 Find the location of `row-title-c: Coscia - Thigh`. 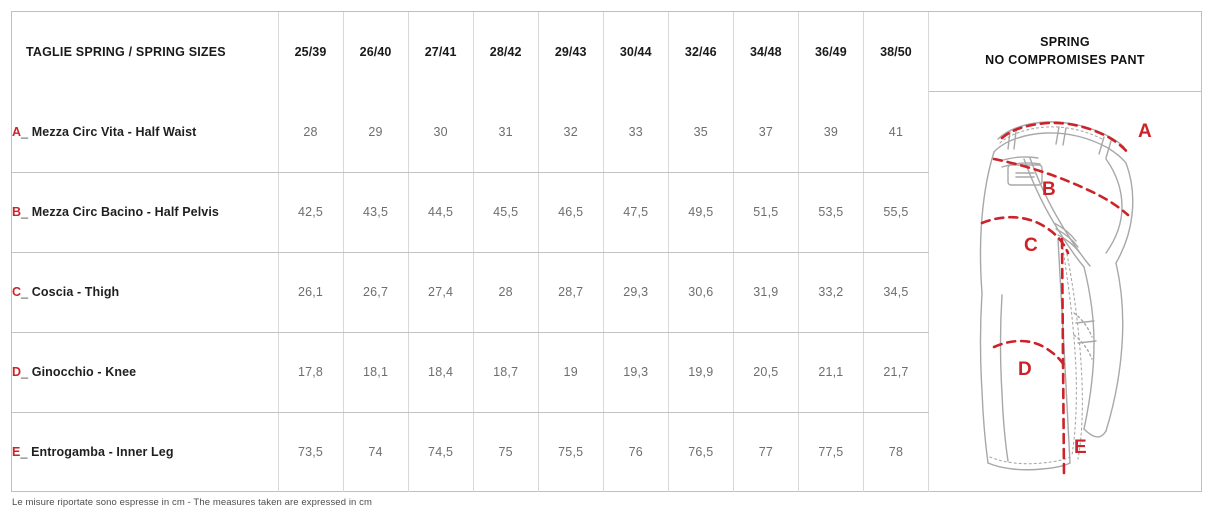

row-title-c: Coscia - Thigh is located at coordinates (75, 292).